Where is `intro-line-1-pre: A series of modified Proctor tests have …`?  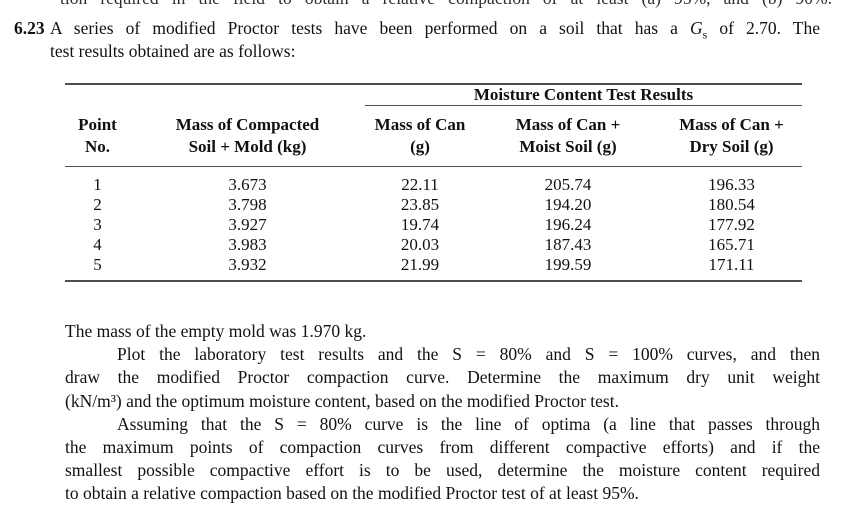
intro-line-1-pre: A series of modified Proctor tests have … is located at coordinates (370, 28).